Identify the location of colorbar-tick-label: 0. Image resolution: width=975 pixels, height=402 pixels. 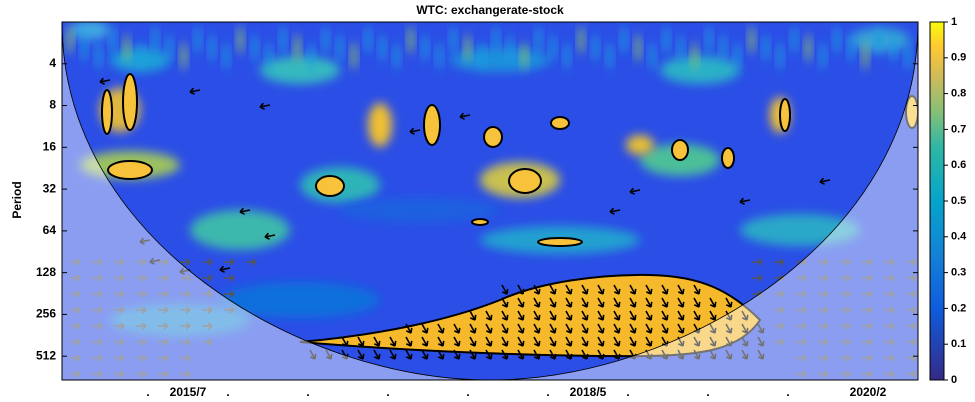
(954, 380).